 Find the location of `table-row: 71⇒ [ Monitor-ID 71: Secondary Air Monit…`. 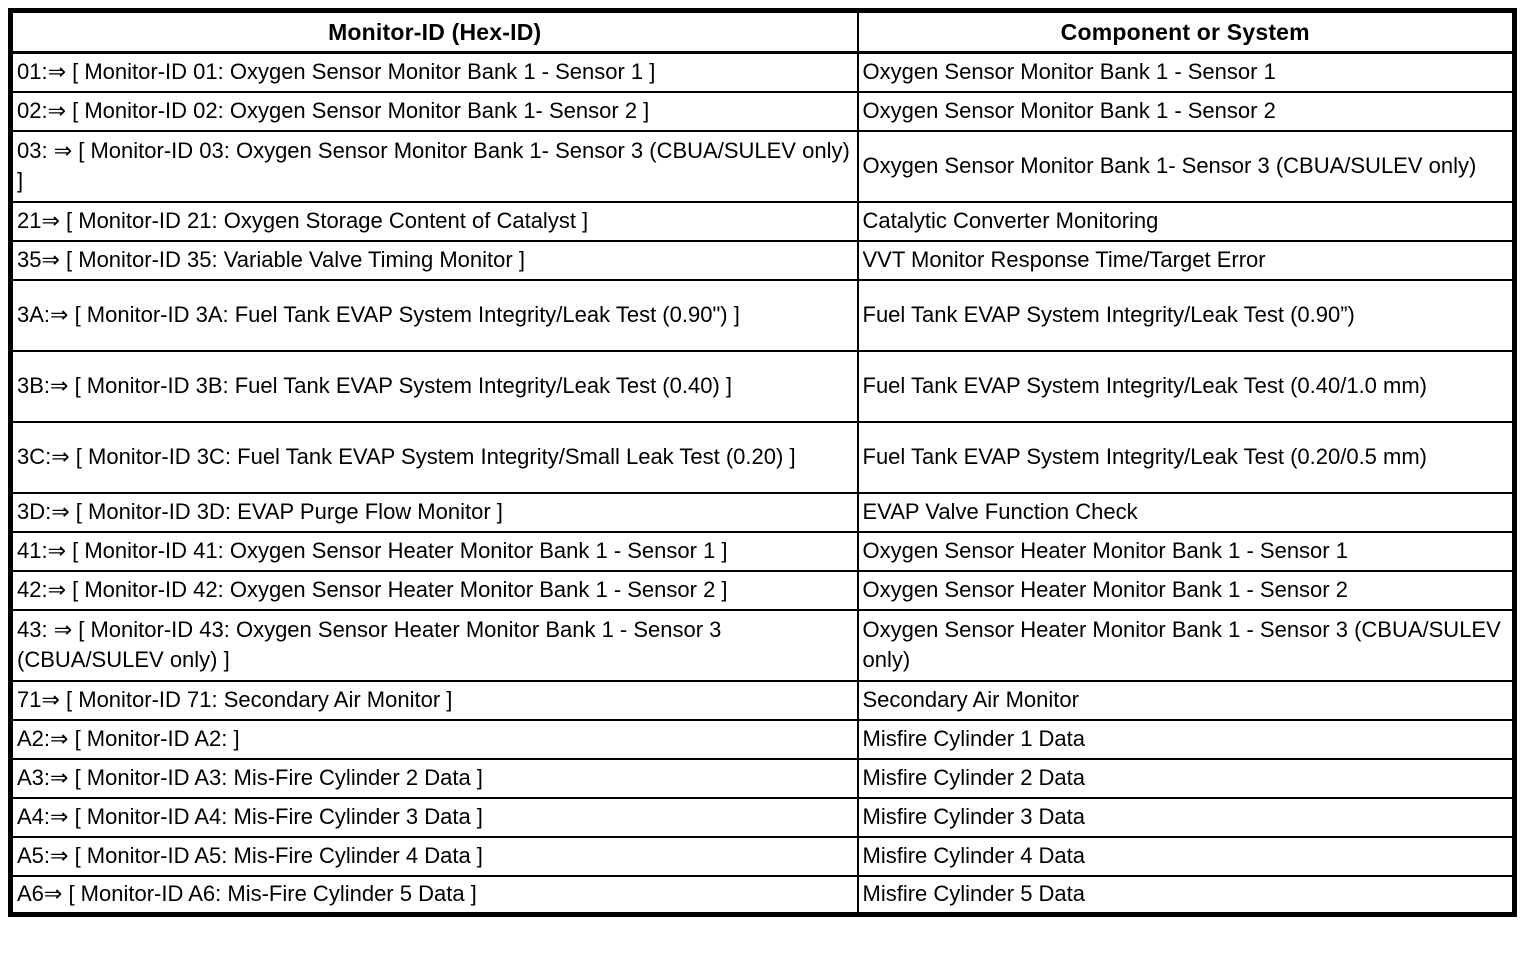

table-row: 71⇒ [ Monitor-ID 71: Secondary Air Monit… is located at coordinates (762, 700).